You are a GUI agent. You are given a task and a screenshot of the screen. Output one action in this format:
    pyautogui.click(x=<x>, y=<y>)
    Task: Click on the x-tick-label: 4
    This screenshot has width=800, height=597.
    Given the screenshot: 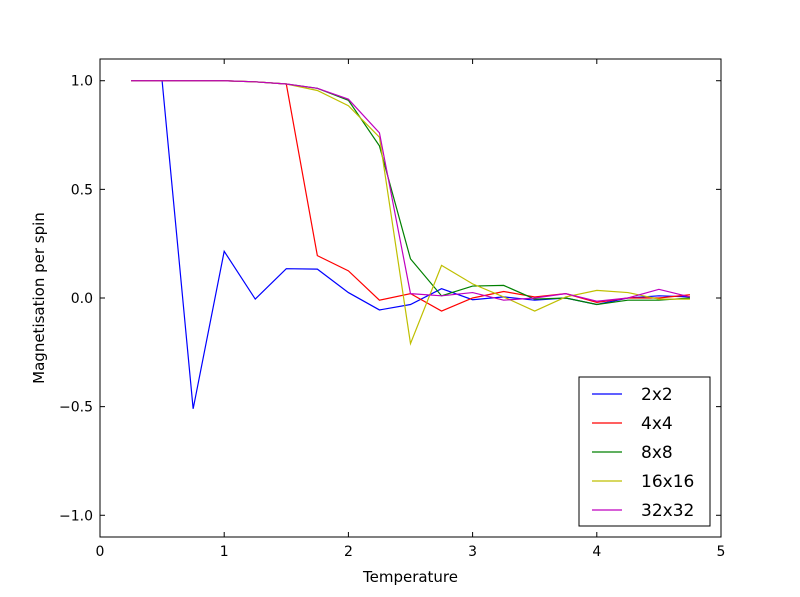 What is the action you would take?
    pyautogui.click(x=596, y=552)
    